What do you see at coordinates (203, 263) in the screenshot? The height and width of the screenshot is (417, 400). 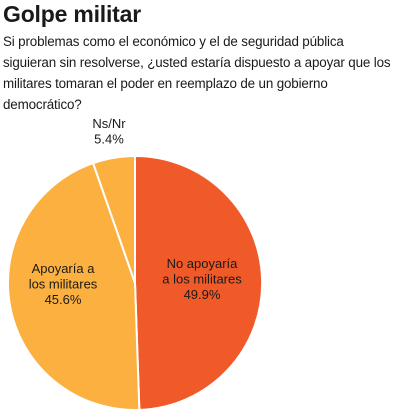 I see `slice-category-label: No apoyaría` at bounding box center [203, 263].